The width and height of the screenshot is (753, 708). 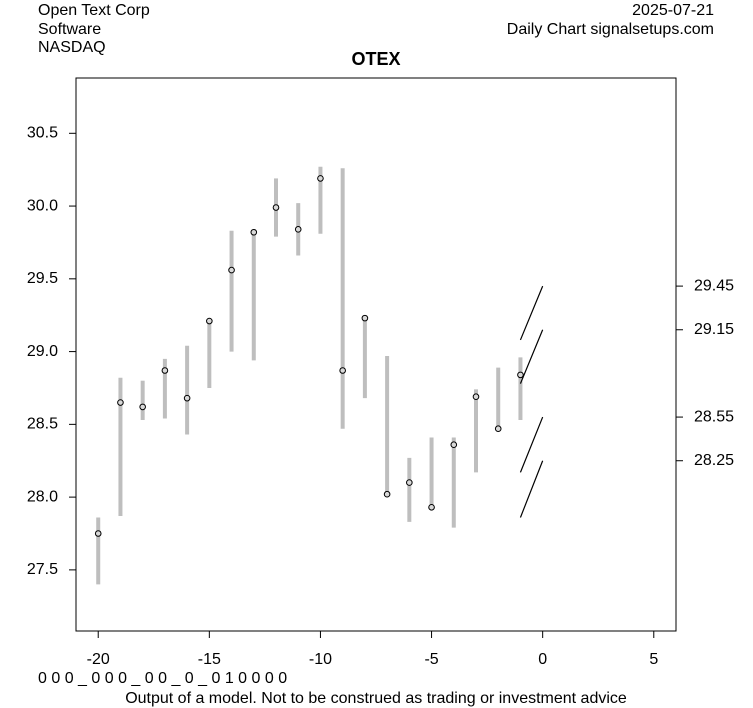 What do you see at coordinates (42, 351) in the screenshot?
I see `y-tick-label: 29.0` at bounding box center [42, 351].